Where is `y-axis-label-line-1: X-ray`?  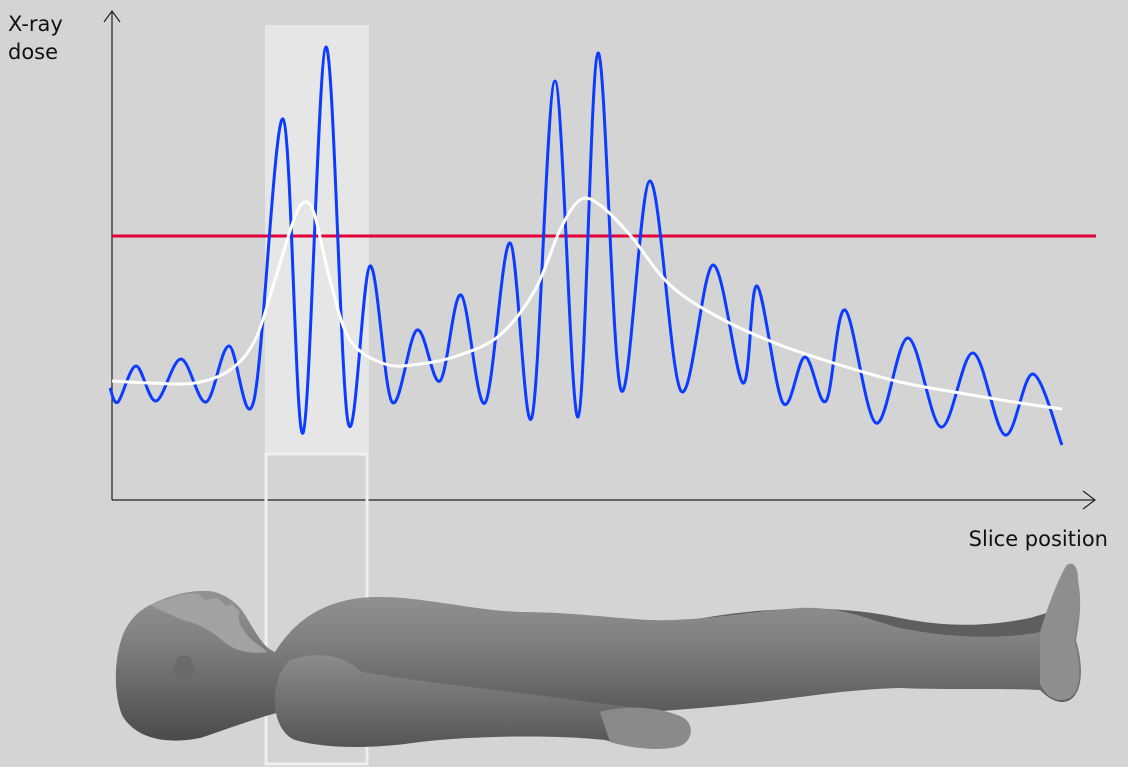
y-axis-label-line-1: X-ray is located at coordinates (35, 24).